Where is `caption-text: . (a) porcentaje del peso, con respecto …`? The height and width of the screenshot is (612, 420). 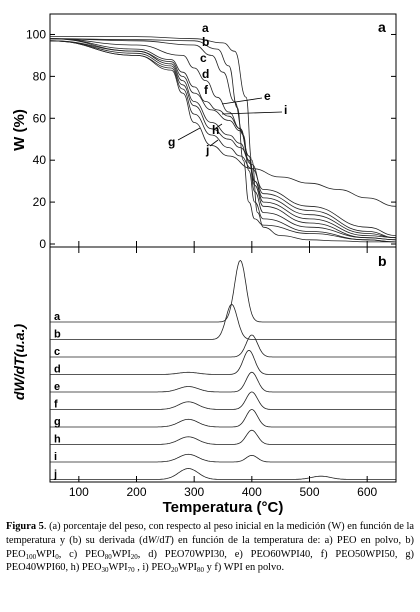
caption-text: . (a) porcentaje del peso, con respecto … is located at coordinates (210, 533).